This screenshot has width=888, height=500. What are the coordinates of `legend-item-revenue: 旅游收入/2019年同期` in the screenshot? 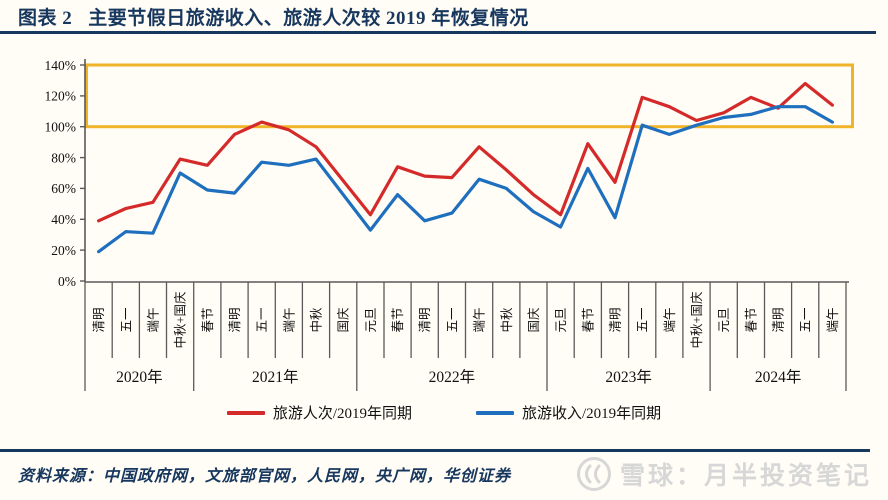 It's located at (568, 412).